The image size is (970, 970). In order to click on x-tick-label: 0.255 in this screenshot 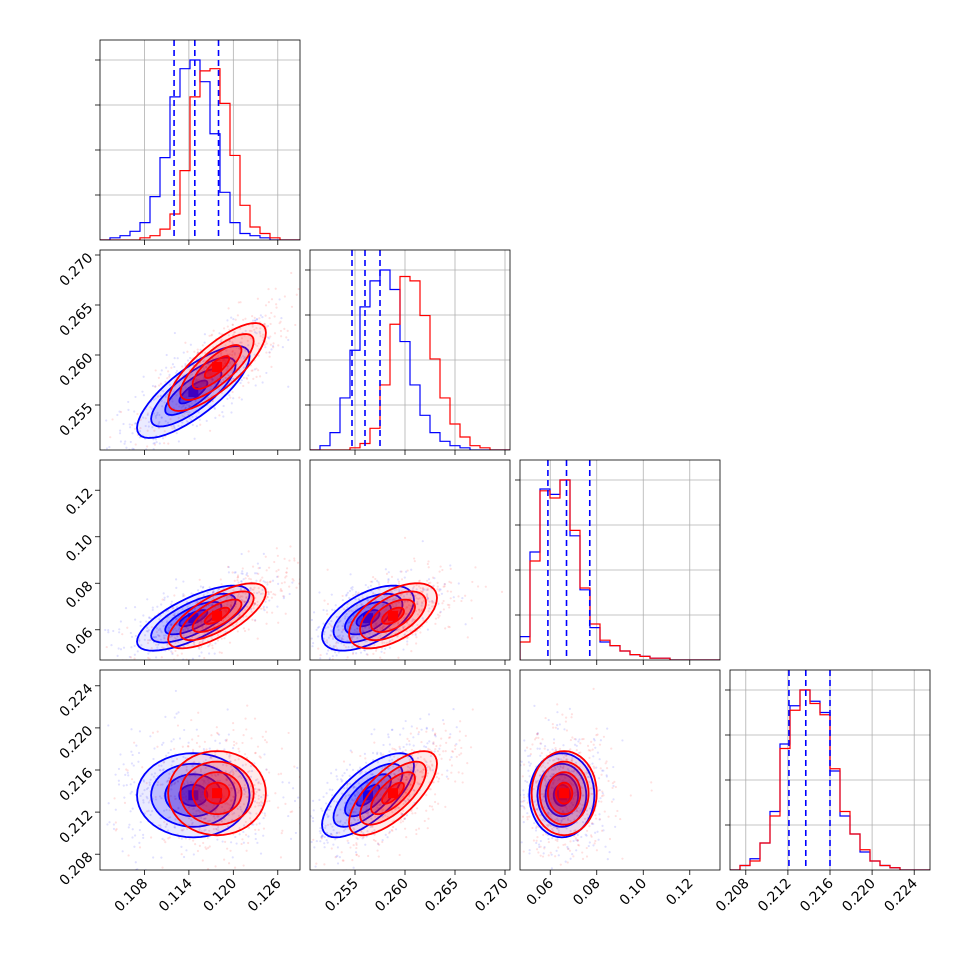, I will do `click(342, 896)`.